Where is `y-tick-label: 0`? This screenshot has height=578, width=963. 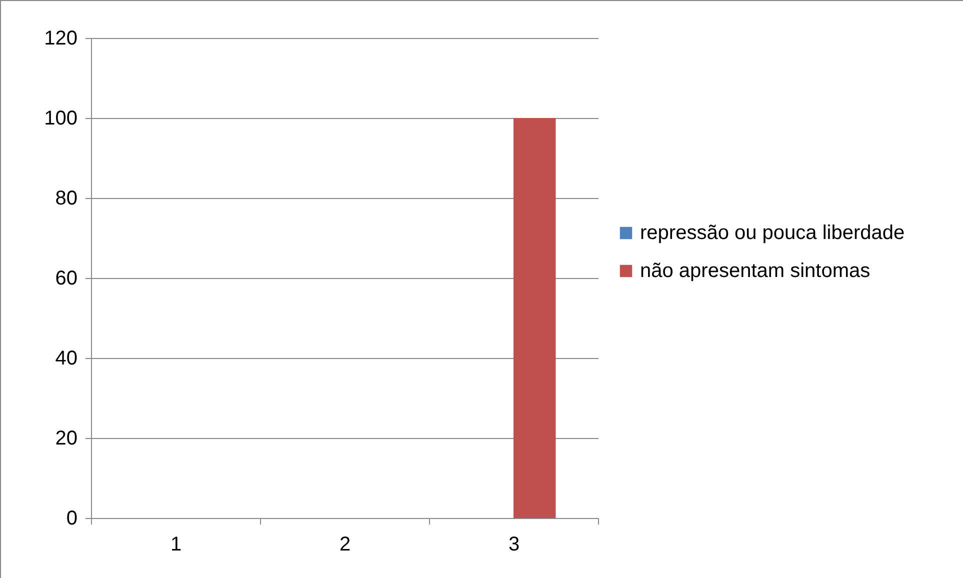
y-tick-label: 0 is located at coordinates (72, 519).